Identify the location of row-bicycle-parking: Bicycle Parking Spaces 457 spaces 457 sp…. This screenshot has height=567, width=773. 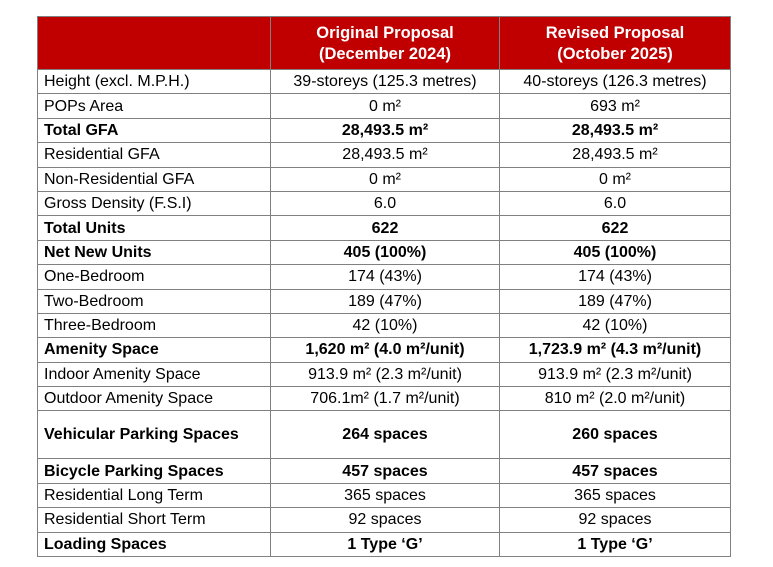
(384, 471).